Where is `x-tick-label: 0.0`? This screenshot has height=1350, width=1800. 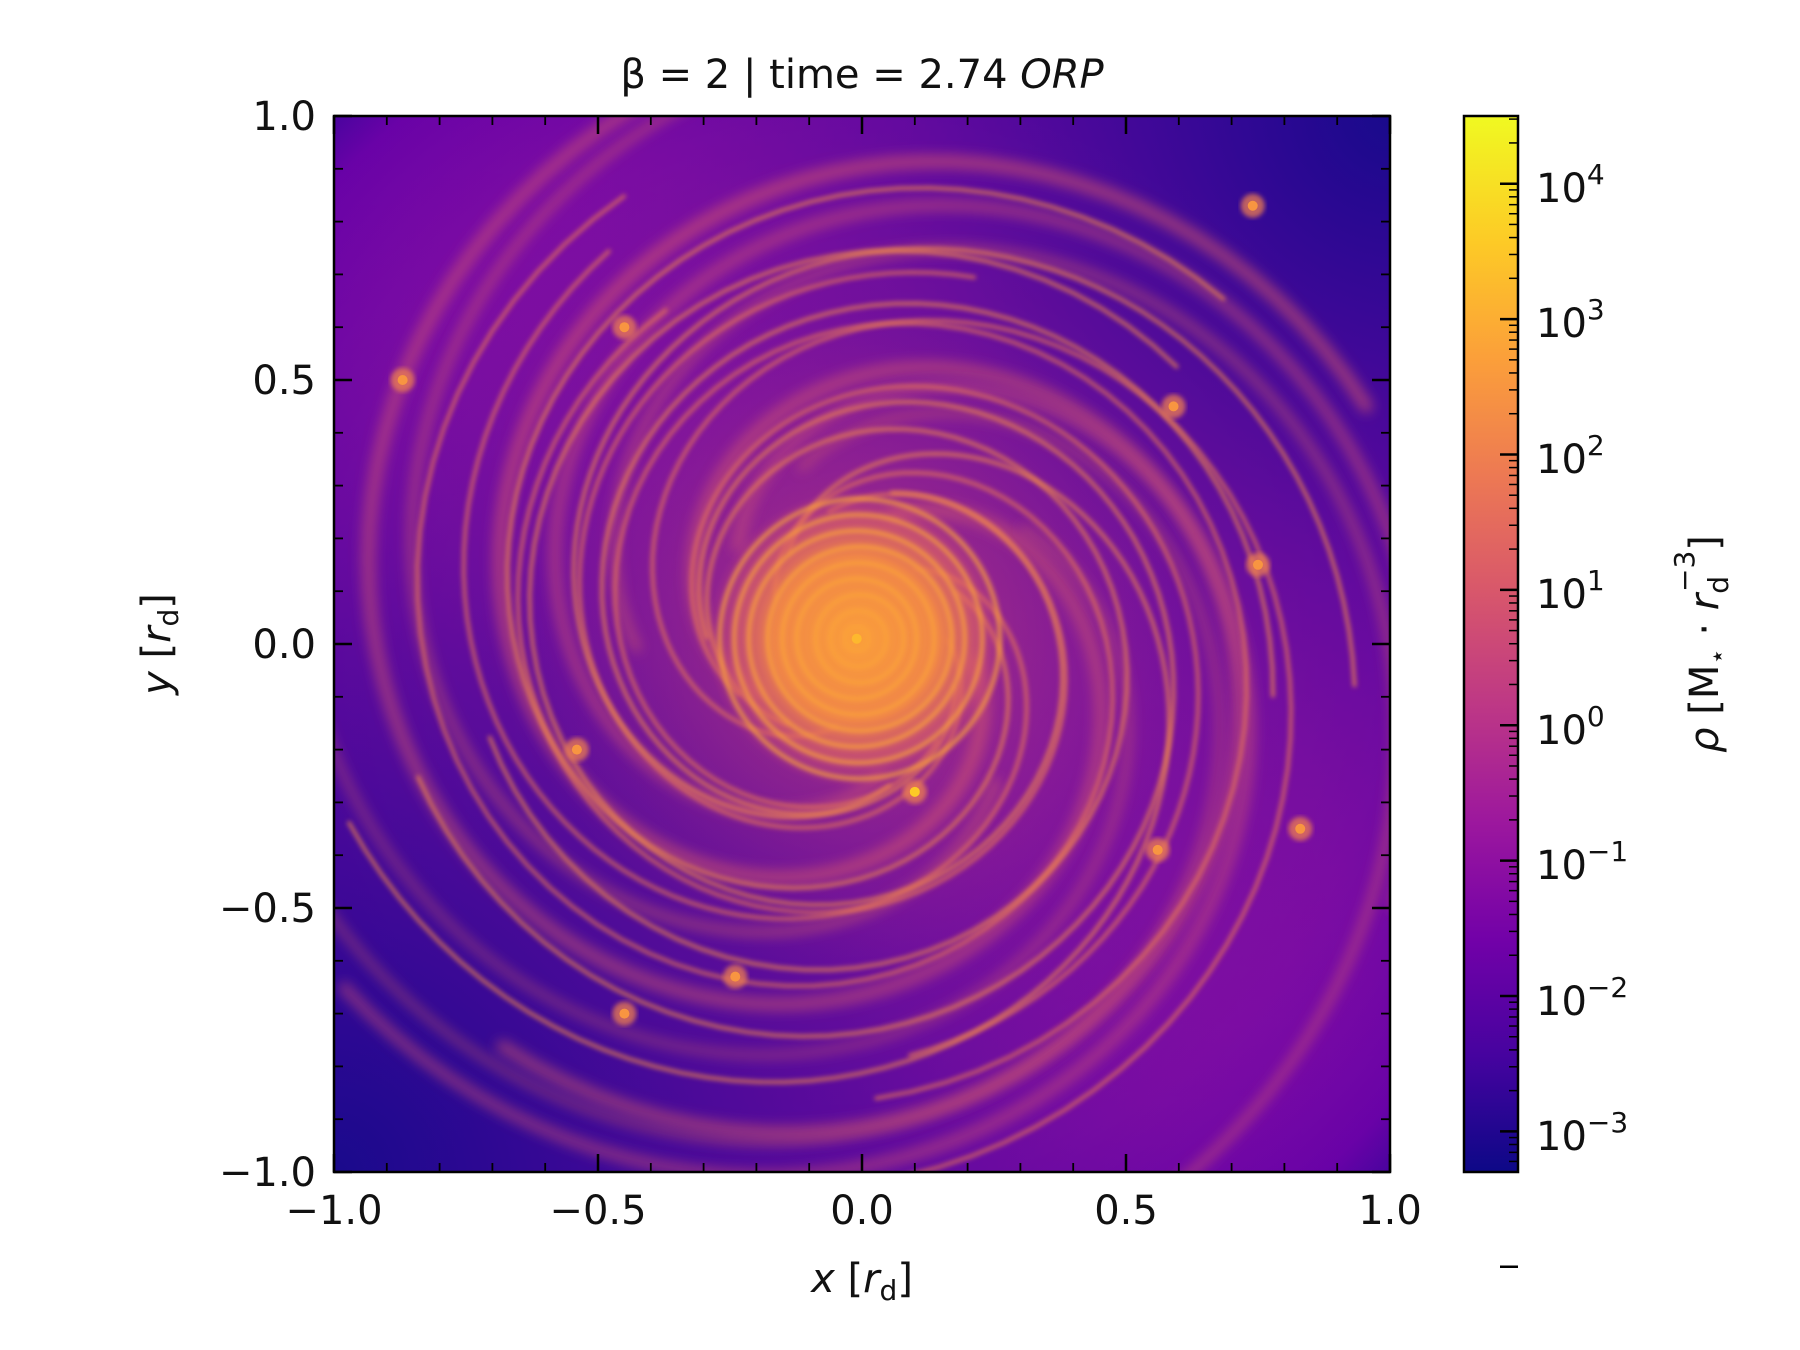 x-tick-label: 0.0 is located at coordinates (862, 1211).